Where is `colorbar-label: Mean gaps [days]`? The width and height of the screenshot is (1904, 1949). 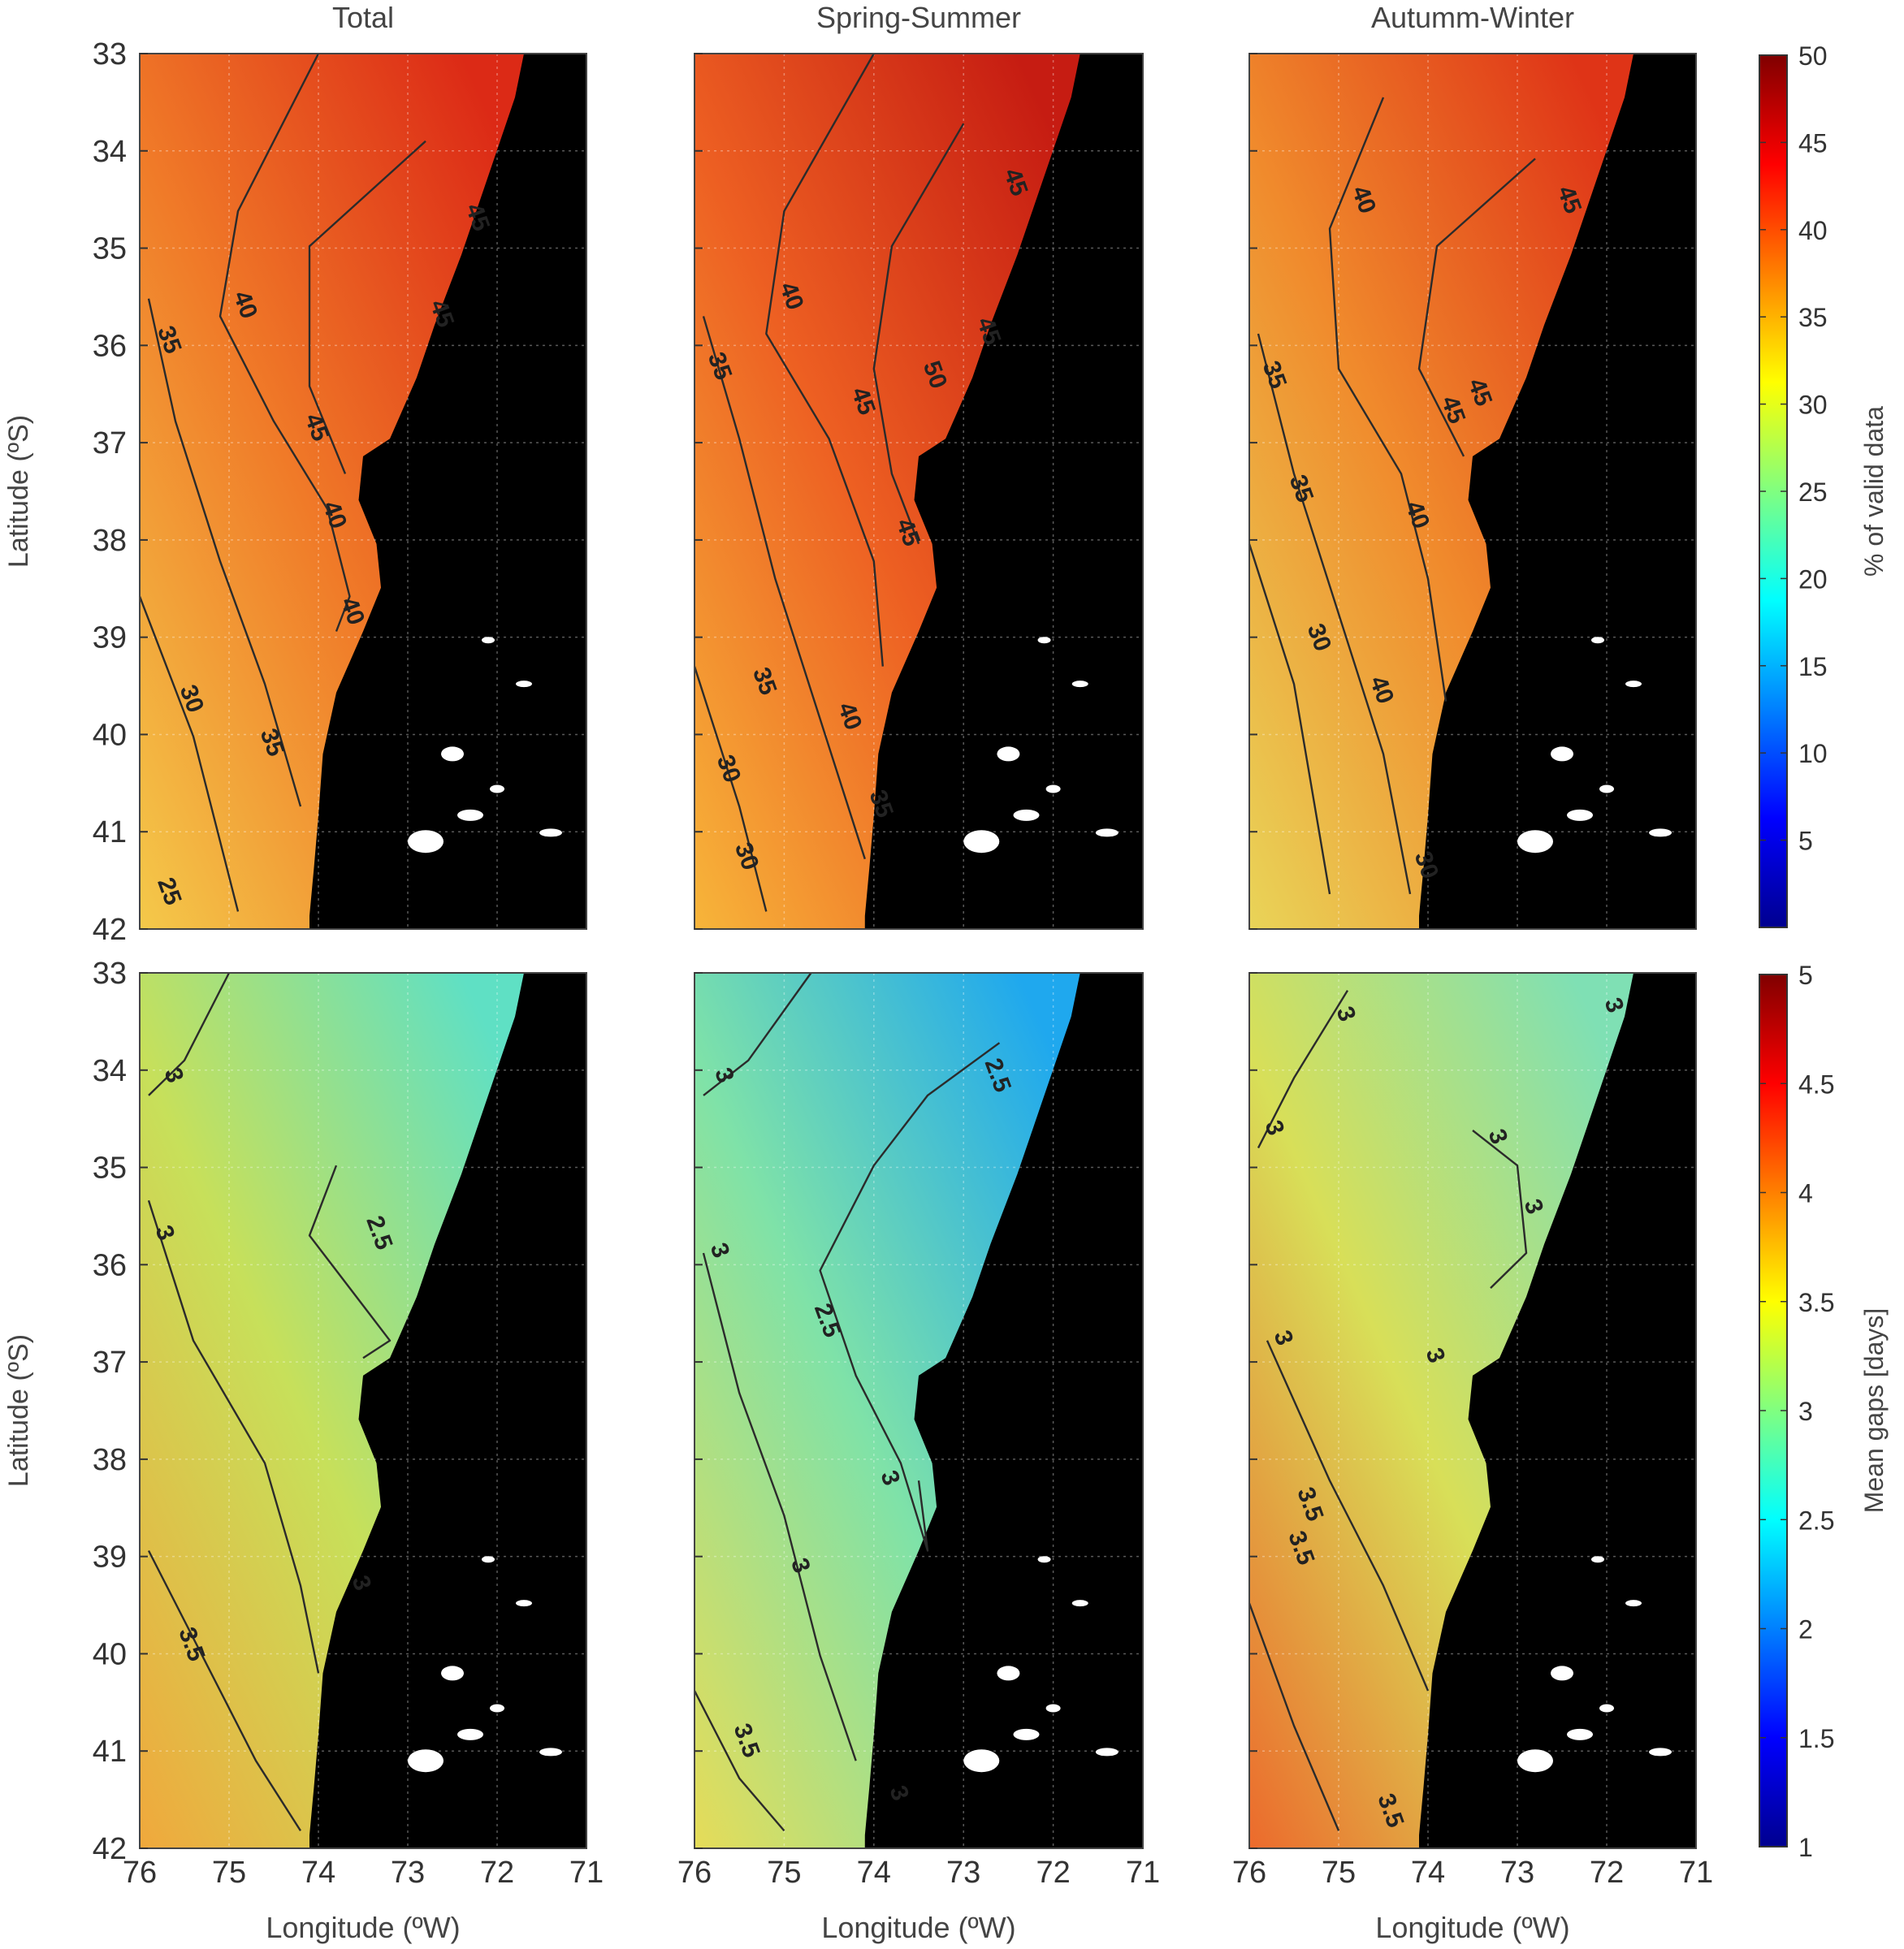
colorbar-label: Mean gaps [days] is located at coordinates (1874, 1411).